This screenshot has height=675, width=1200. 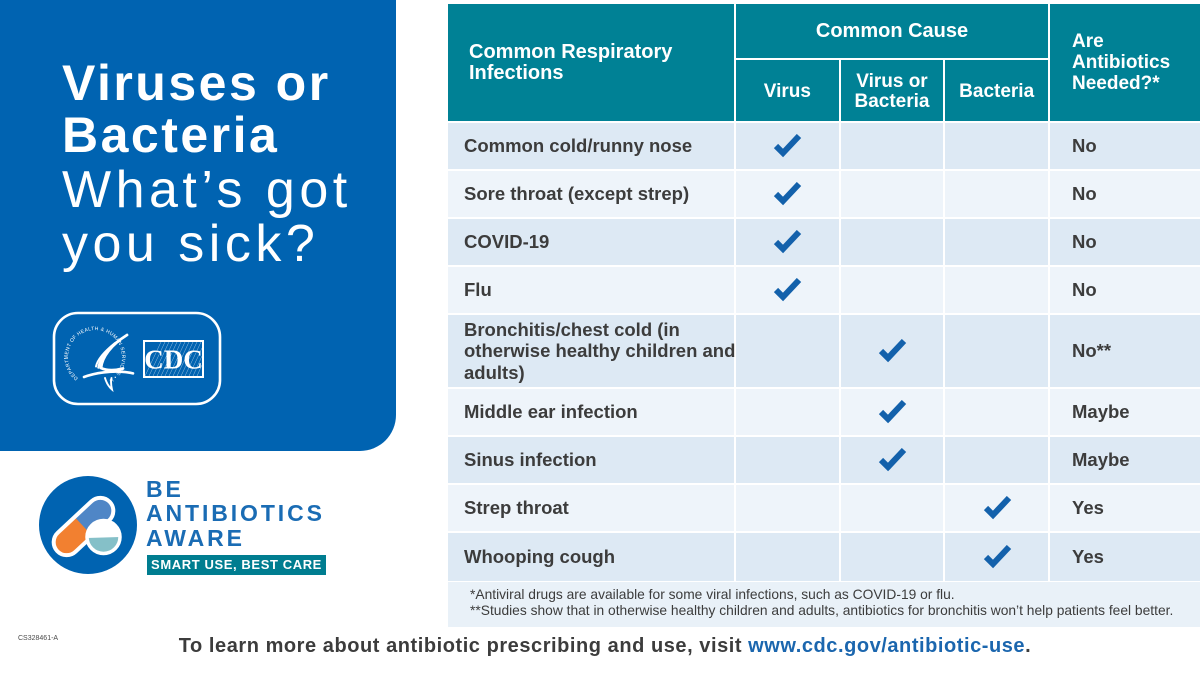 I want to click on svg-text: CDC, so click(x=173, y=360).